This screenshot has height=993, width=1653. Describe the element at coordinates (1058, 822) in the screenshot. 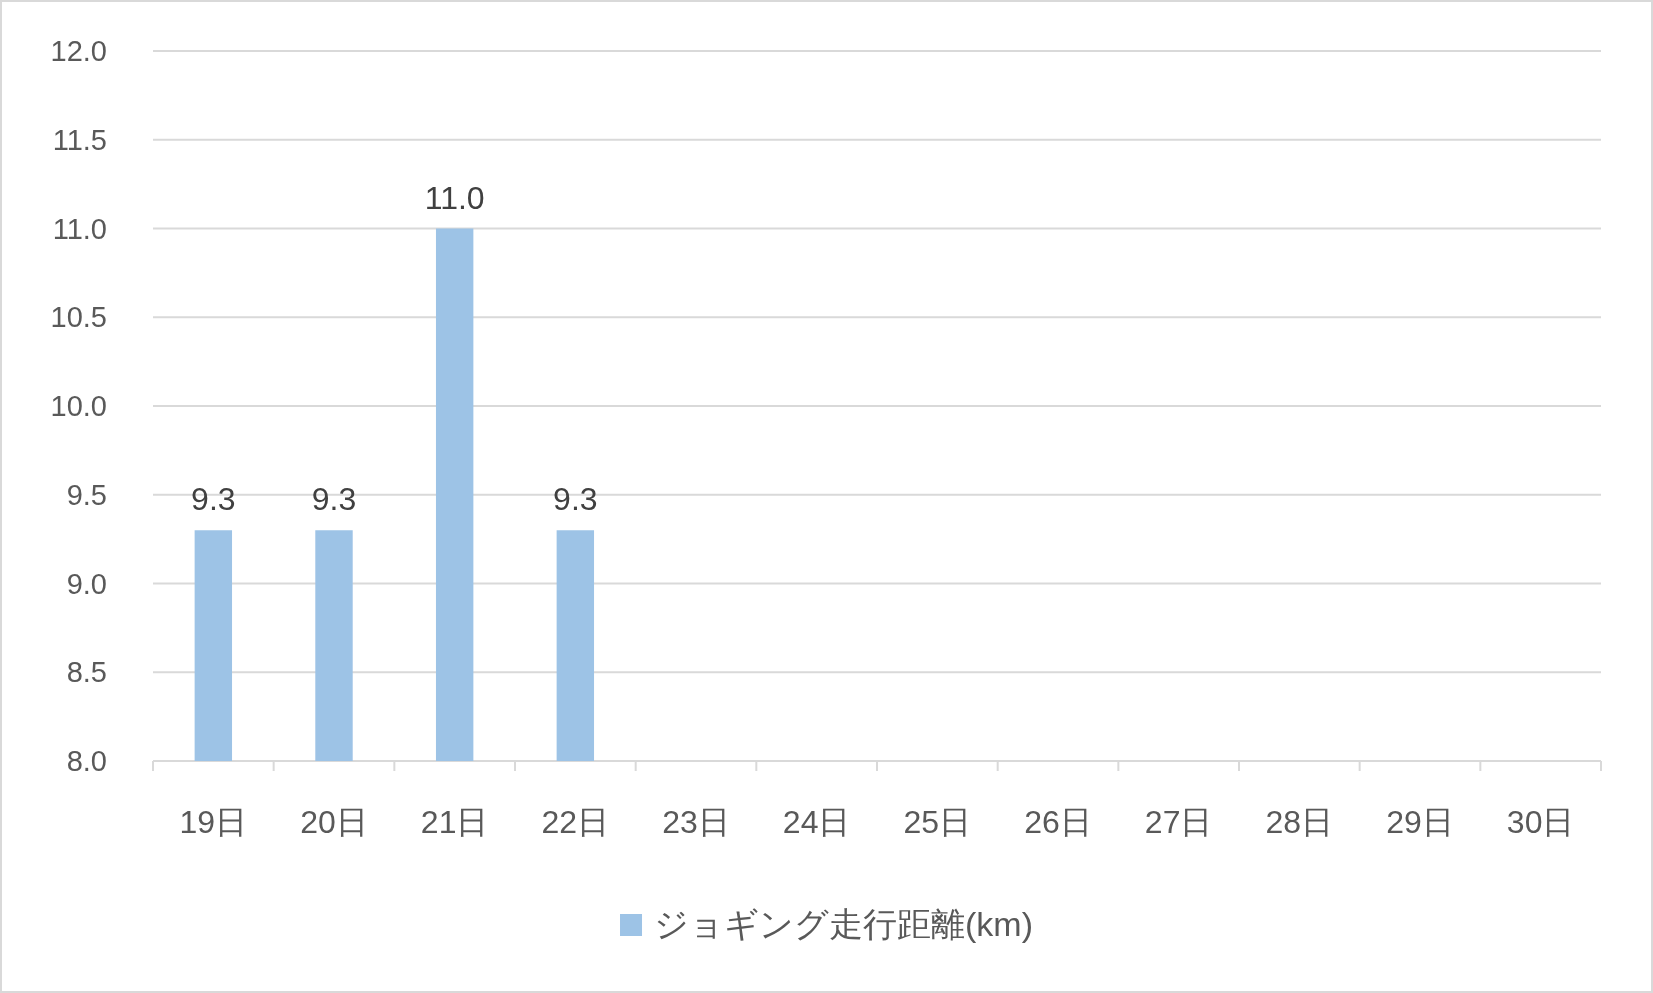

I see `x-tick-label: 26日` at that location.